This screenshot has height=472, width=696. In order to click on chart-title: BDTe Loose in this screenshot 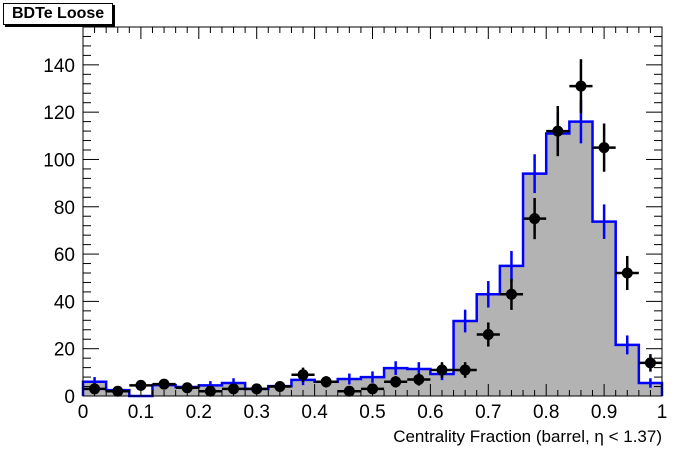, I will do `click(58, 14)`.